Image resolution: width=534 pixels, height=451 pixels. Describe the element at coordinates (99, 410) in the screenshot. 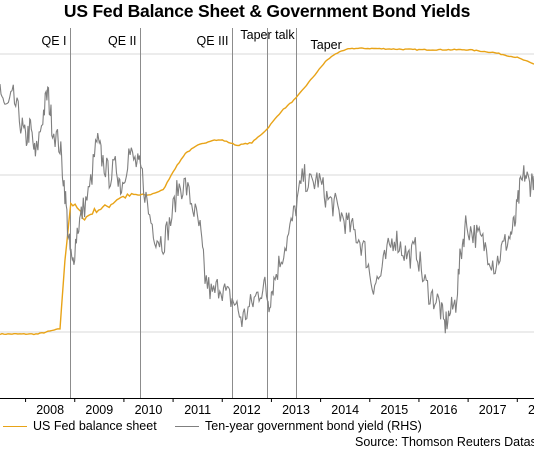

I see `x-tick-label-2009: 2009` at that location.